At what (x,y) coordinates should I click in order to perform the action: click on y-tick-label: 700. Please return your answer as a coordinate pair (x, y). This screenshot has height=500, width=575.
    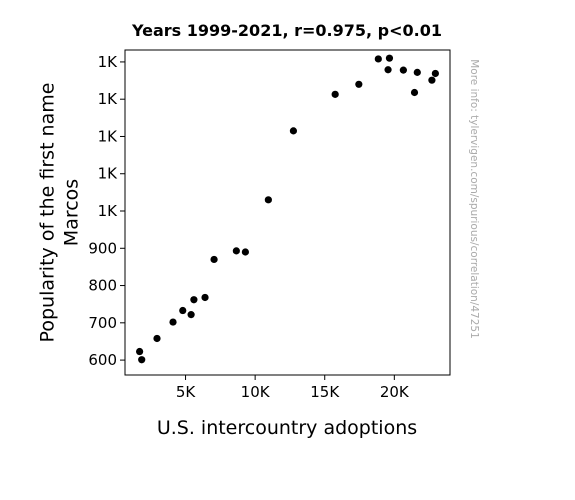
    Looking at the image, I should click on (102, 323).